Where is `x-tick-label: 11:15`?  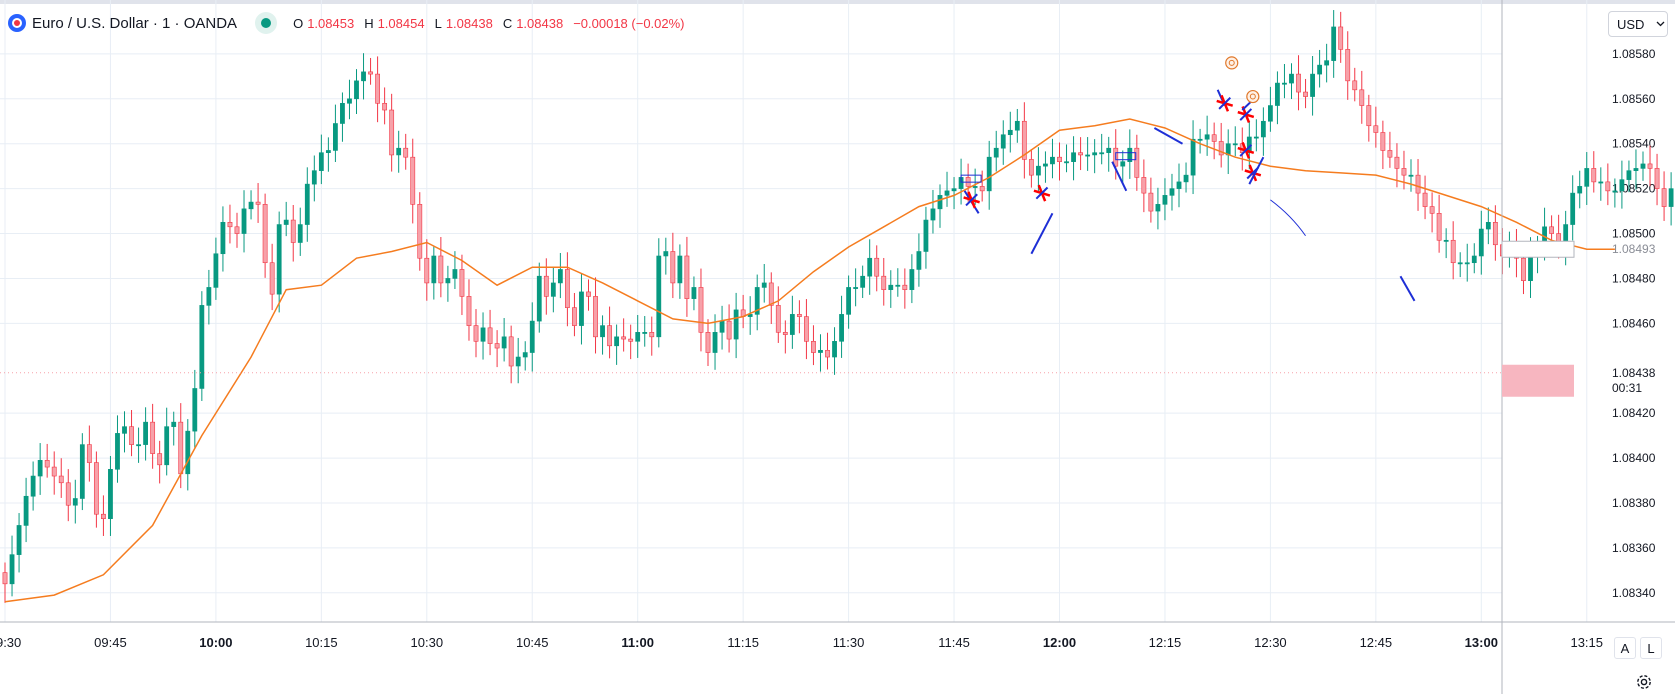
x-tick-label: 11:15 is located at coordinates (743, 642).